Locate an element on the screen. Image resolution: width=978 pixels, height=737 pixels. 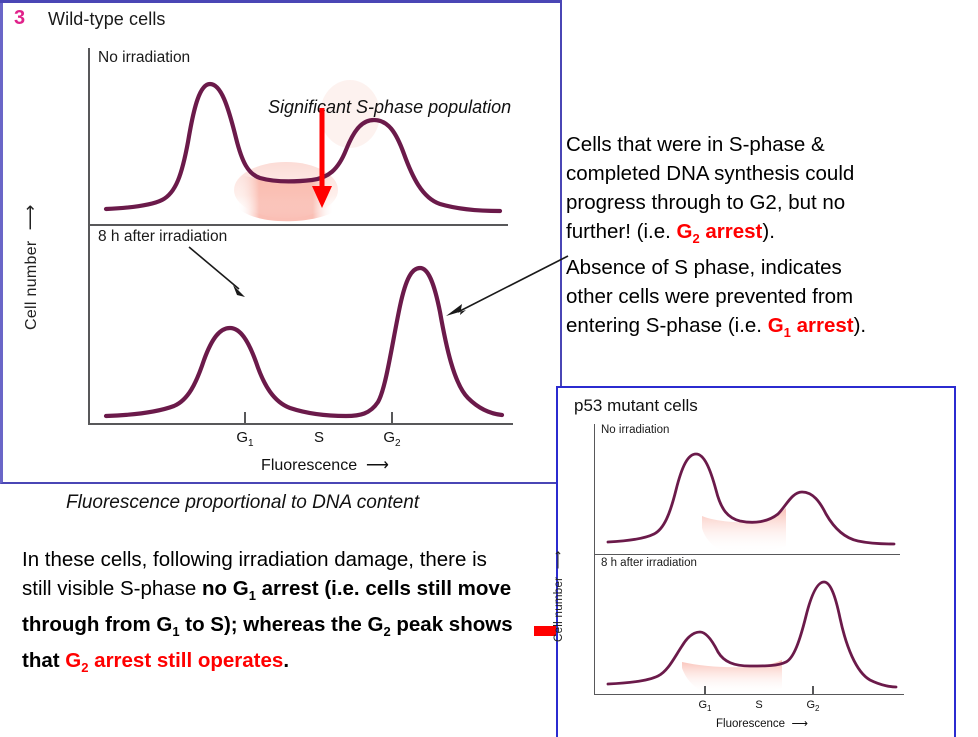
p53-x-tick-label-g2: G2 is located at coordinates (812, 706).